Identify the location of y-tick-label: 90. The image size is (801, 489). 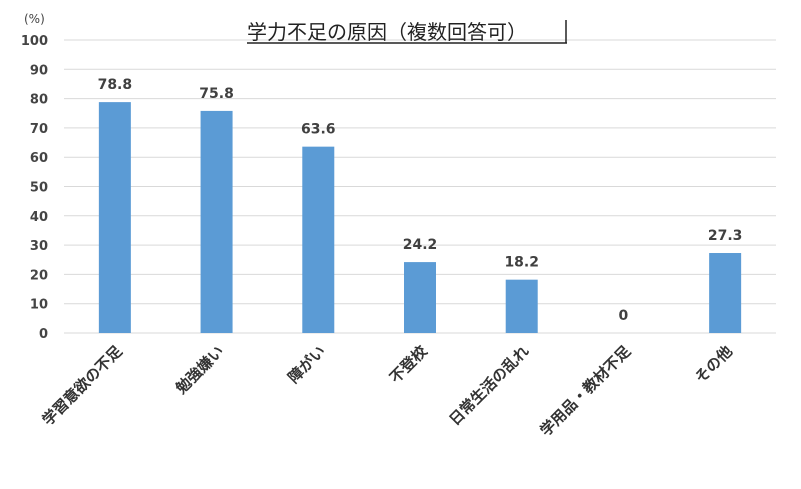
(39, 70).